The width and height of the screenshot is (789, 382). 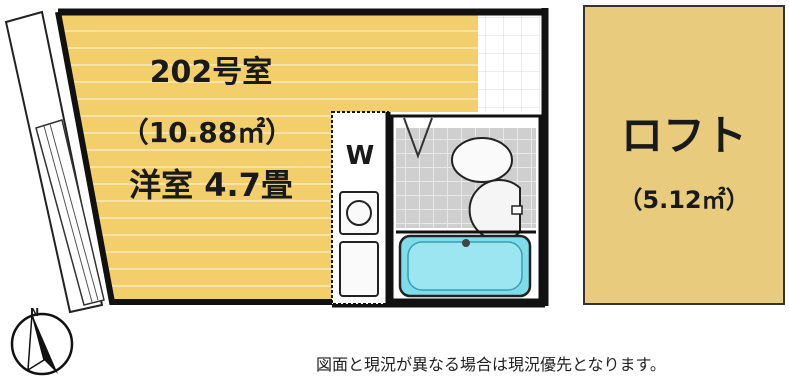 I want to click on closet-w, so click(x=361, y=208).